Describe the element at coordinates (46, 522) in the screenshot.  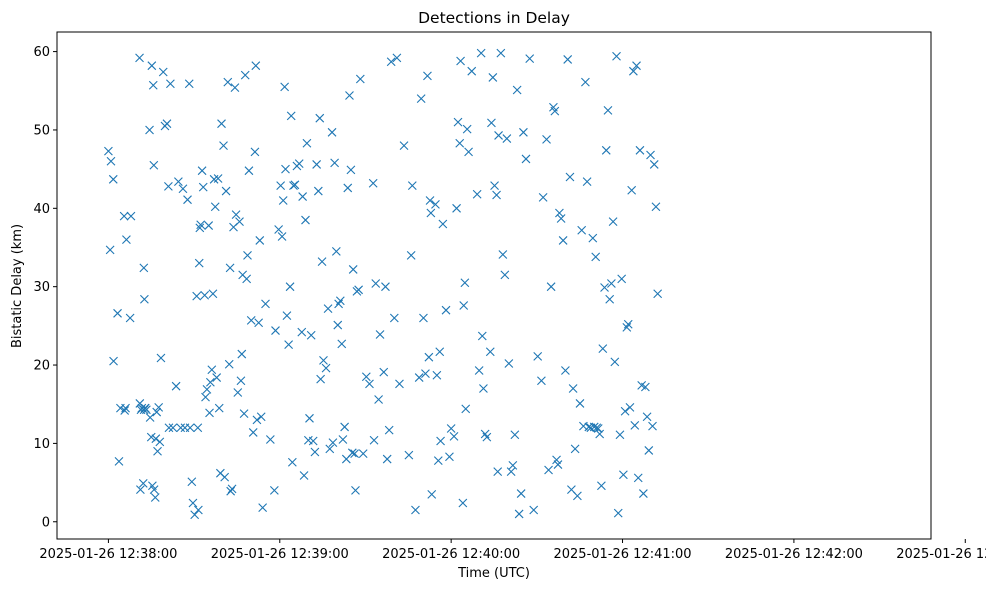
I see `y-tick-label-0: 0` at that location.